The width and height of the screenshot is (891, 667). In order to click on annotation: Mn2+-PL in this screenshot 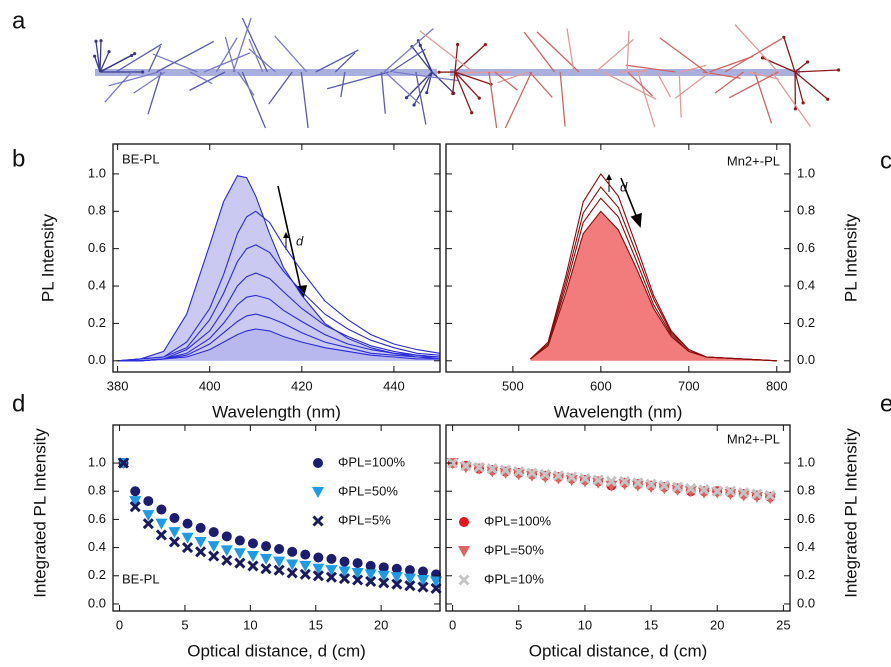, I will do `click(753, 160)`.